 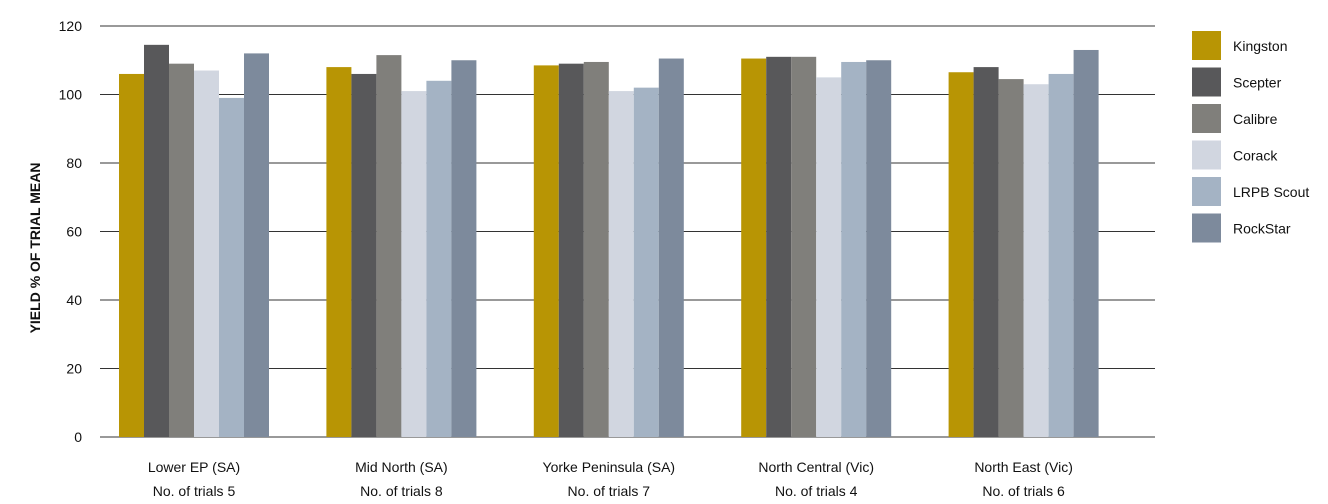 What do you see at coordinates (194, 467) in the screenshot?
I see `category-label: Lower EP (SA)` at bounding box center [194, 467].